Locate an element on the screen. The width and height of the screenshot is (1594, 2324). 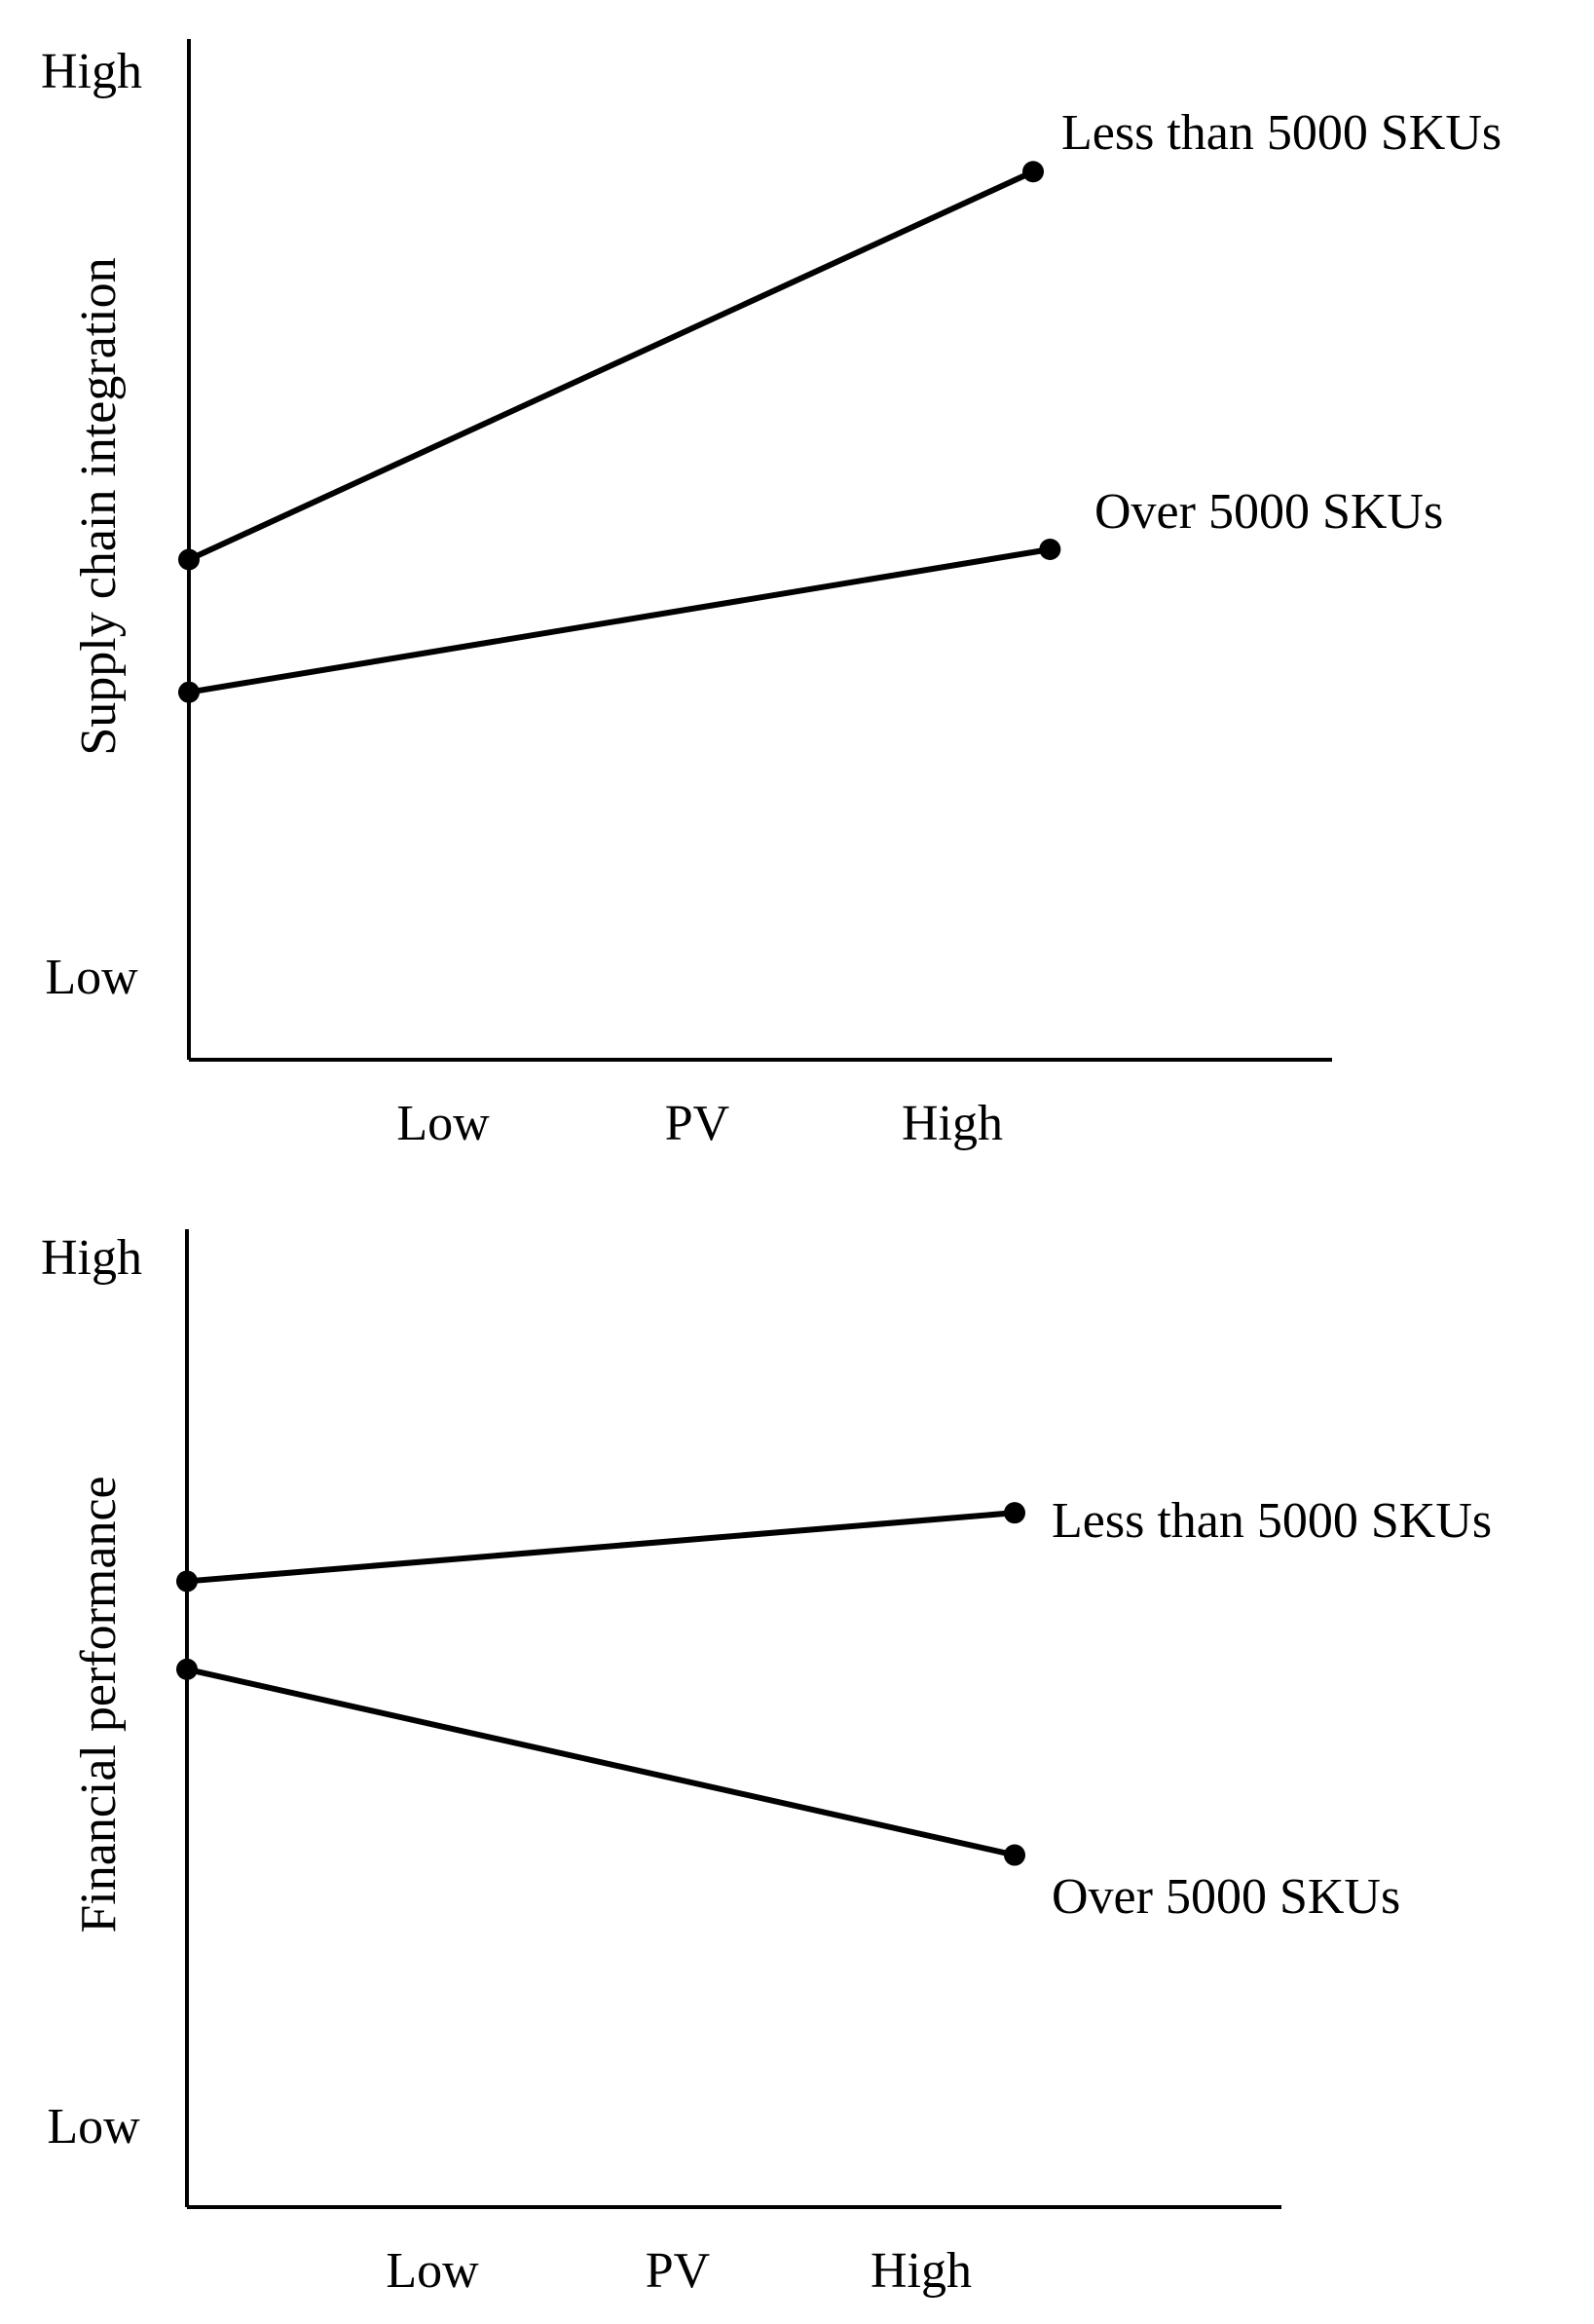
panel-2-y-axis-label: Financial performance is located at coordinates (99, 1704).